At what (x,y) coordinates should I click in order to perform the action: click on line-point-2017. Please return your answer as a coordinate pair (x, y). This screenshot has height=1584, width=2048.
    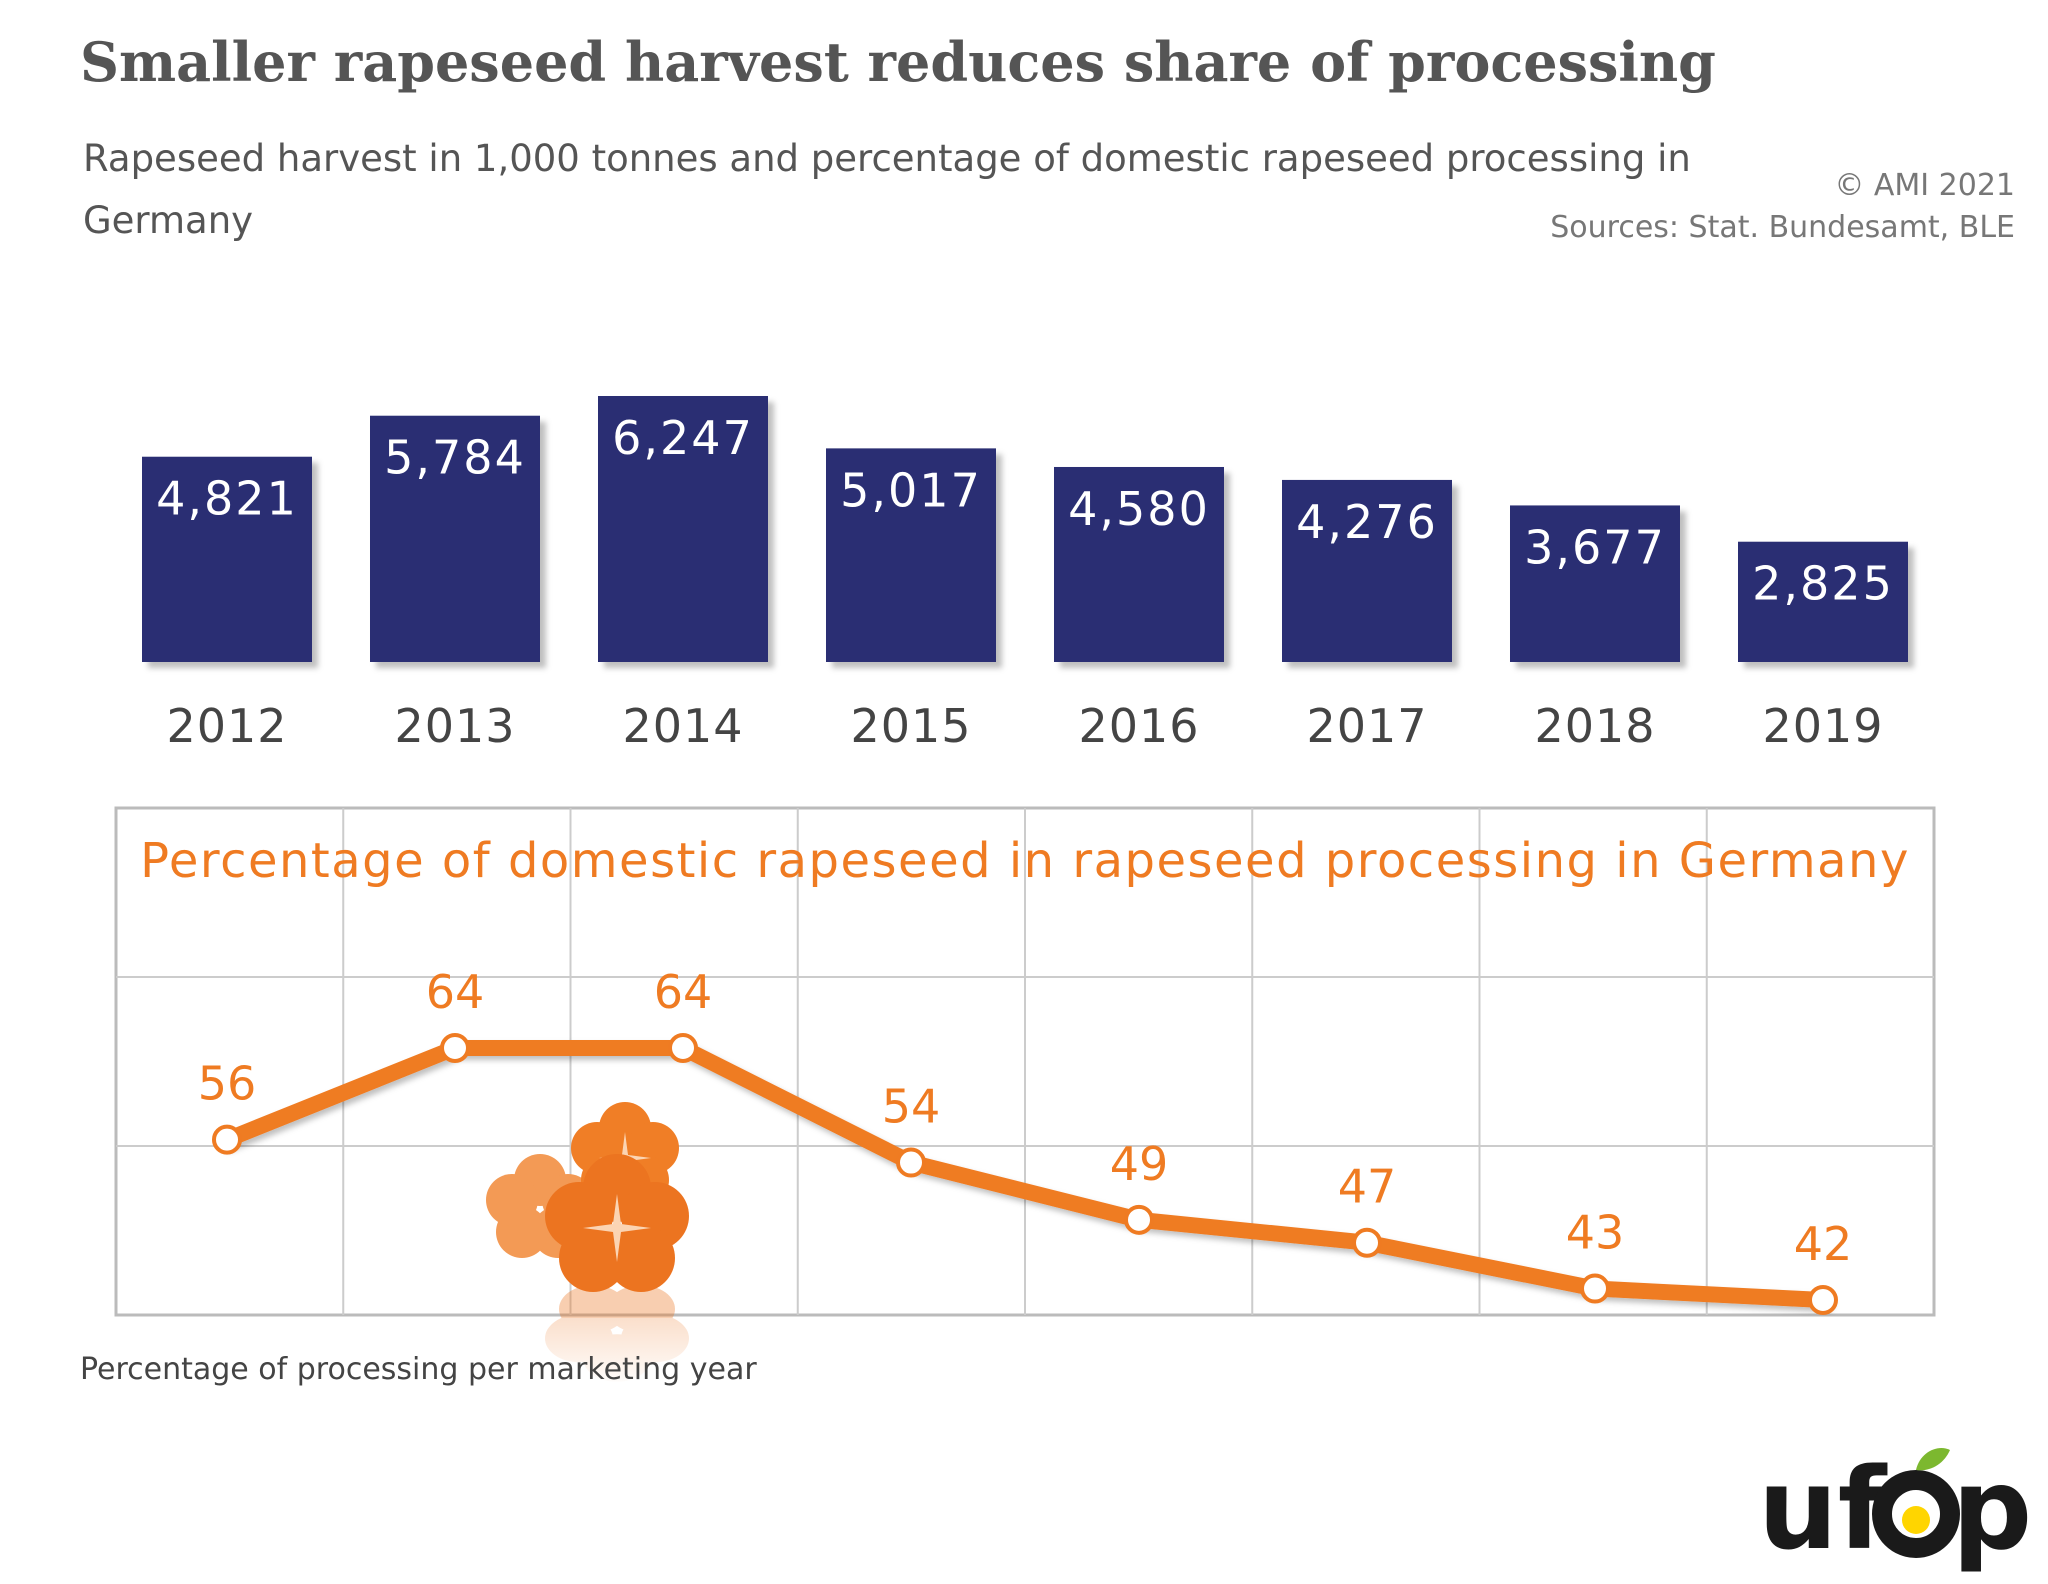
    Looking at the image, I should click on (1367, 1242).